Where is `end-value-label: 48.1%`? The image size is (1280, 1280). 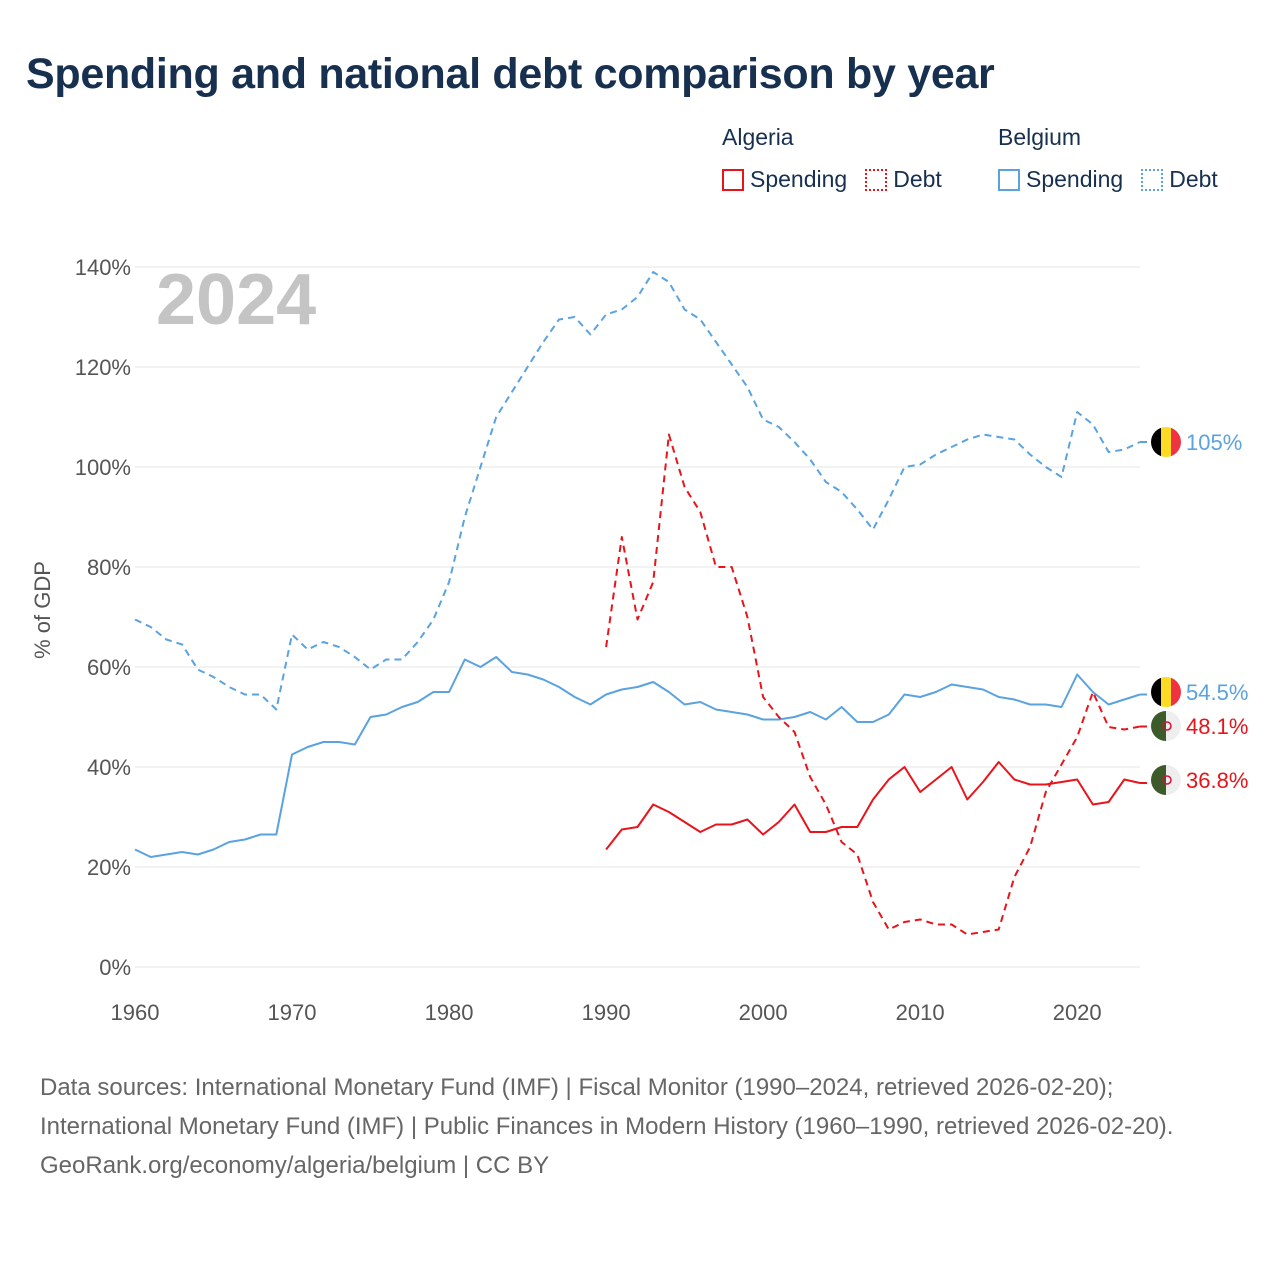
end-value-label: 48.1% is located at coordinates (1217, 726).